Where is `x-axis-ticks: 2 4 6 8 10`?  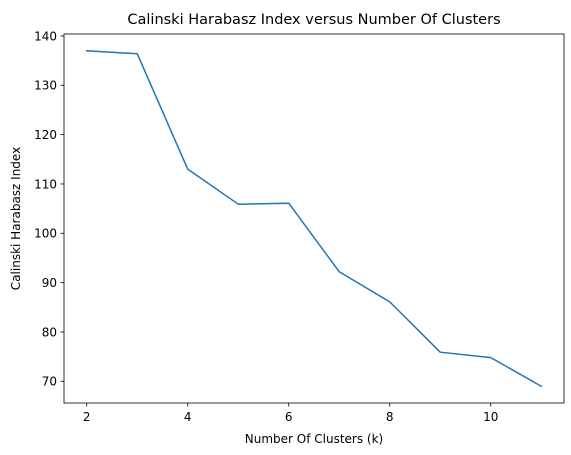 x-axis-ticks: 2 4 6 8 10 is located at coordinates (290, 413).